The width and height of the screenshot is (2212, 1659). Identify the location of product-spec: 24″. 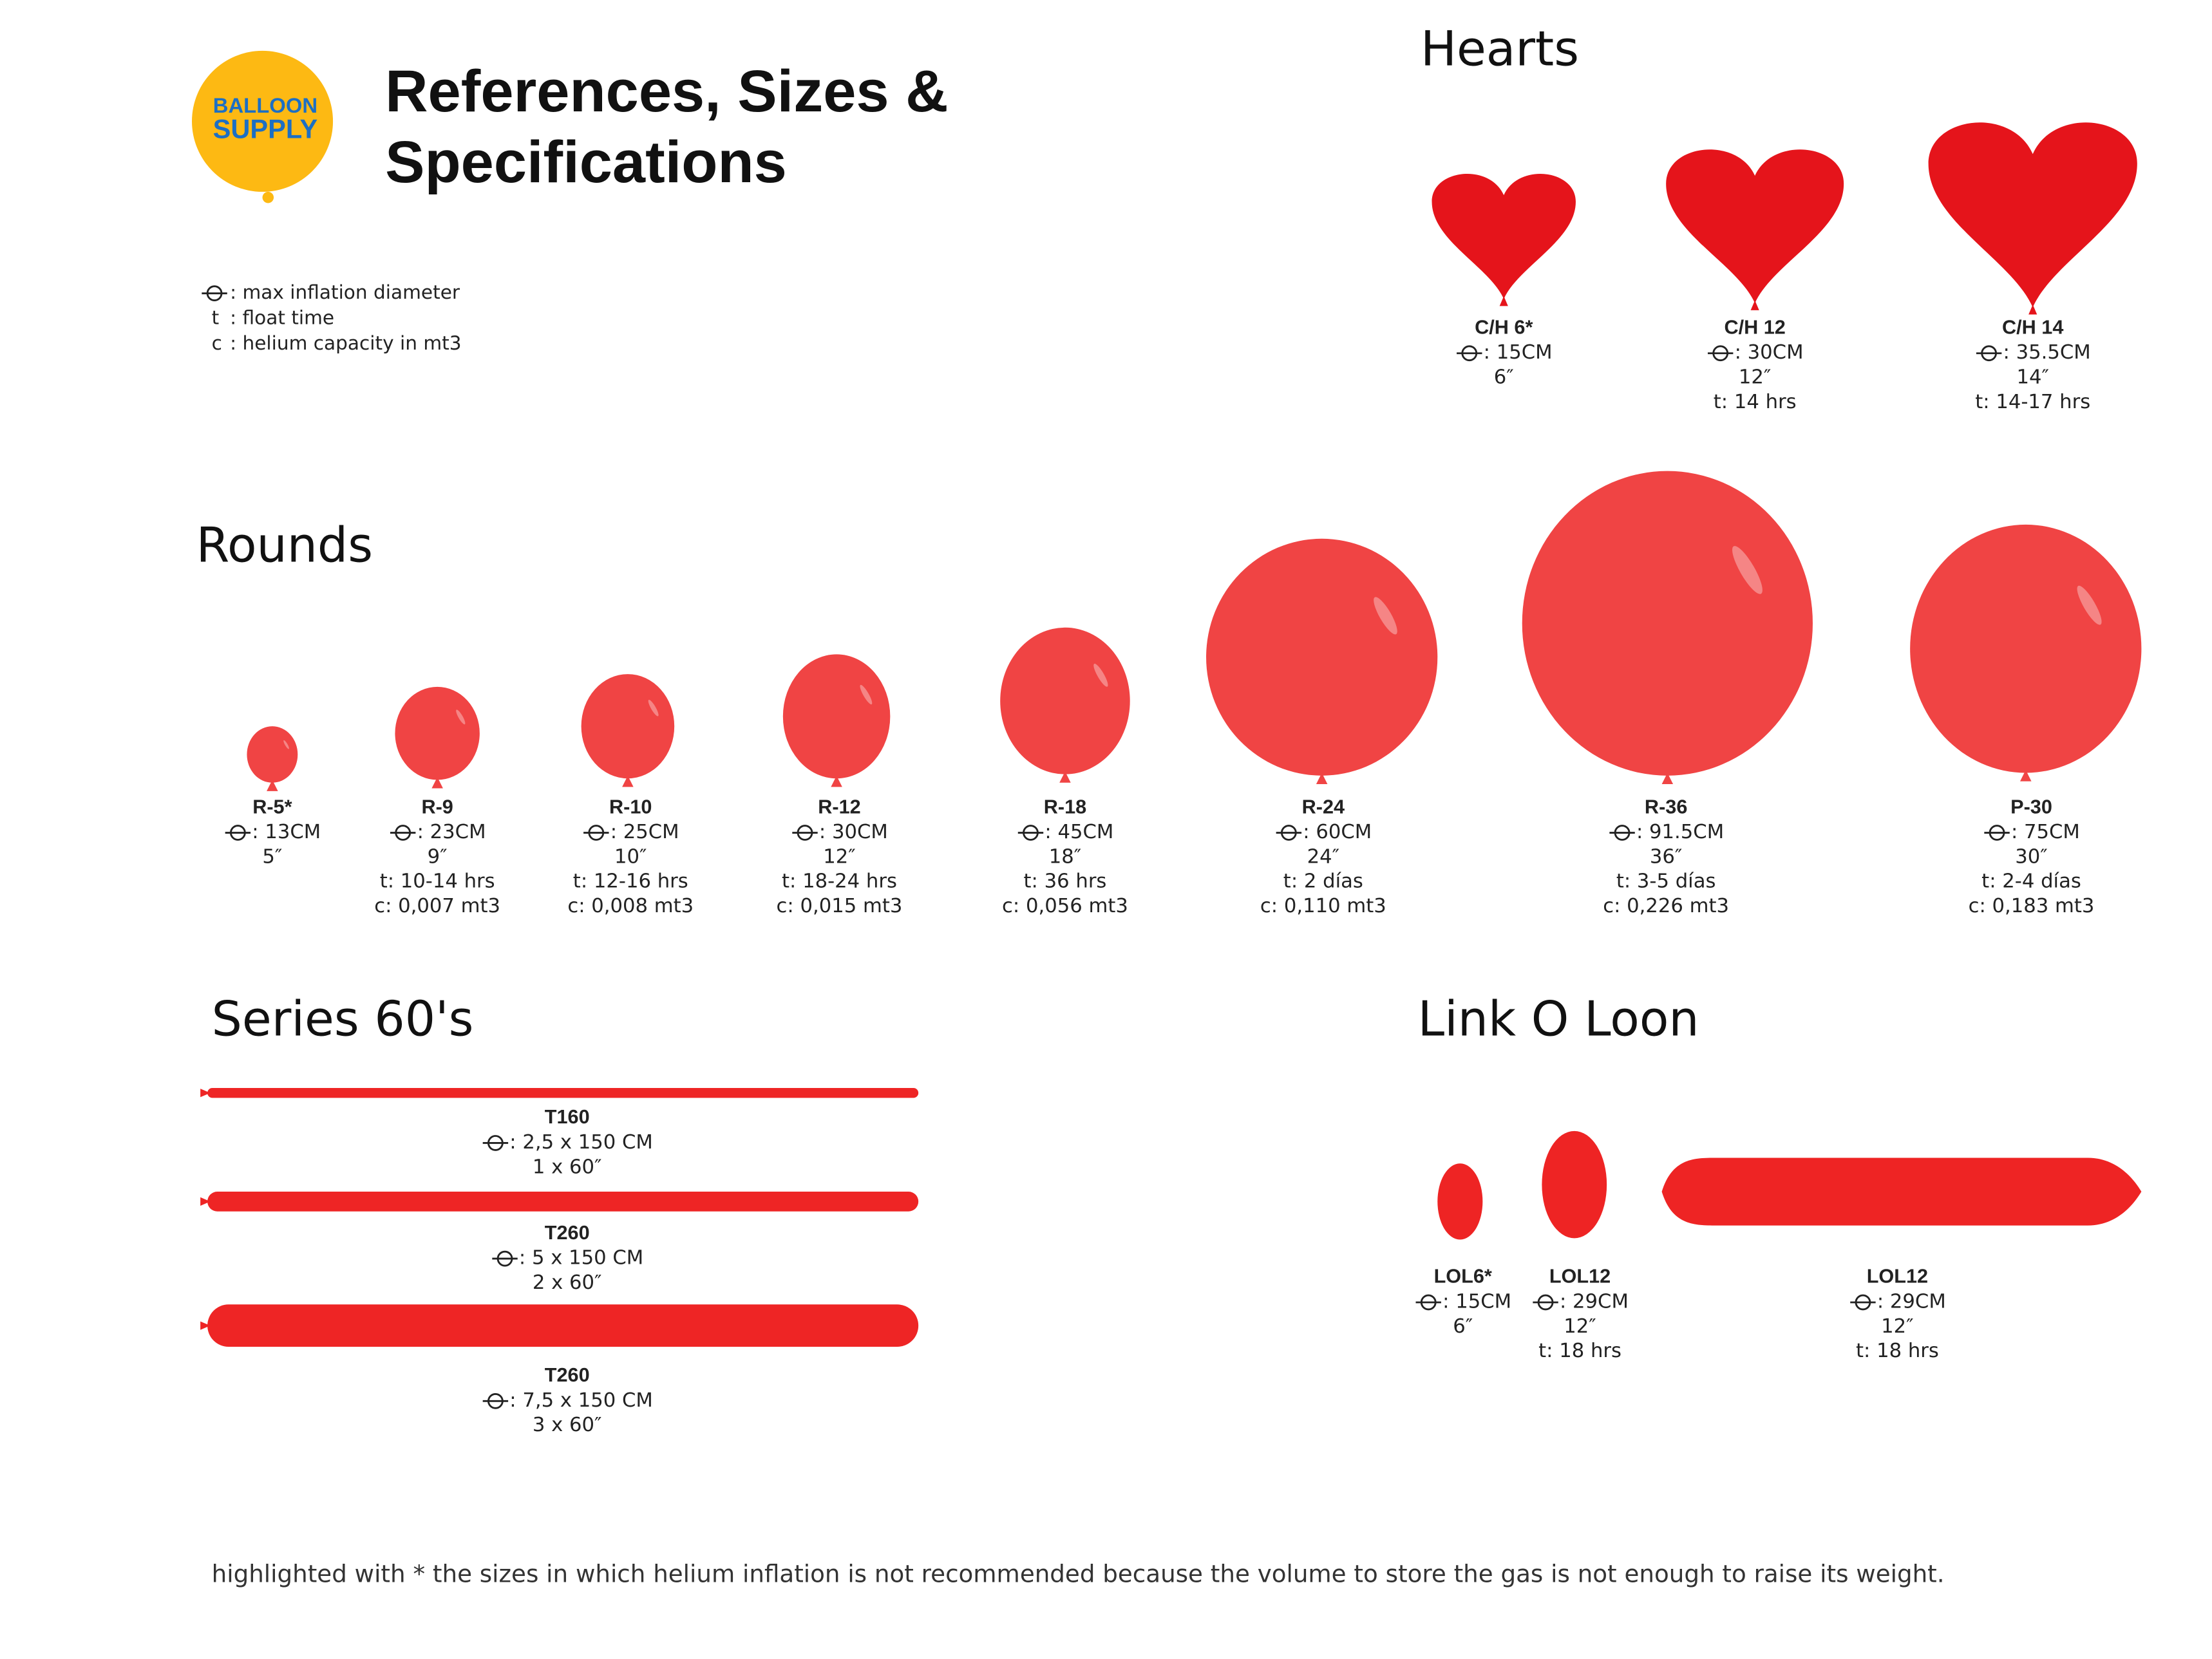
(1323, 857).